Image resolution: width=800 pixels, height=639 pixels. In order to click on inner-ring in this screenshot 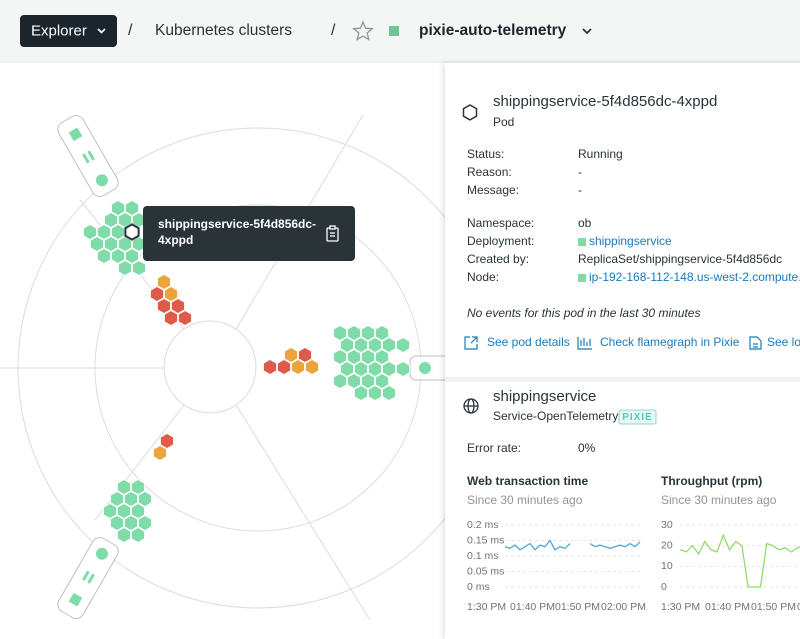, I will do `click(210, 367)`.